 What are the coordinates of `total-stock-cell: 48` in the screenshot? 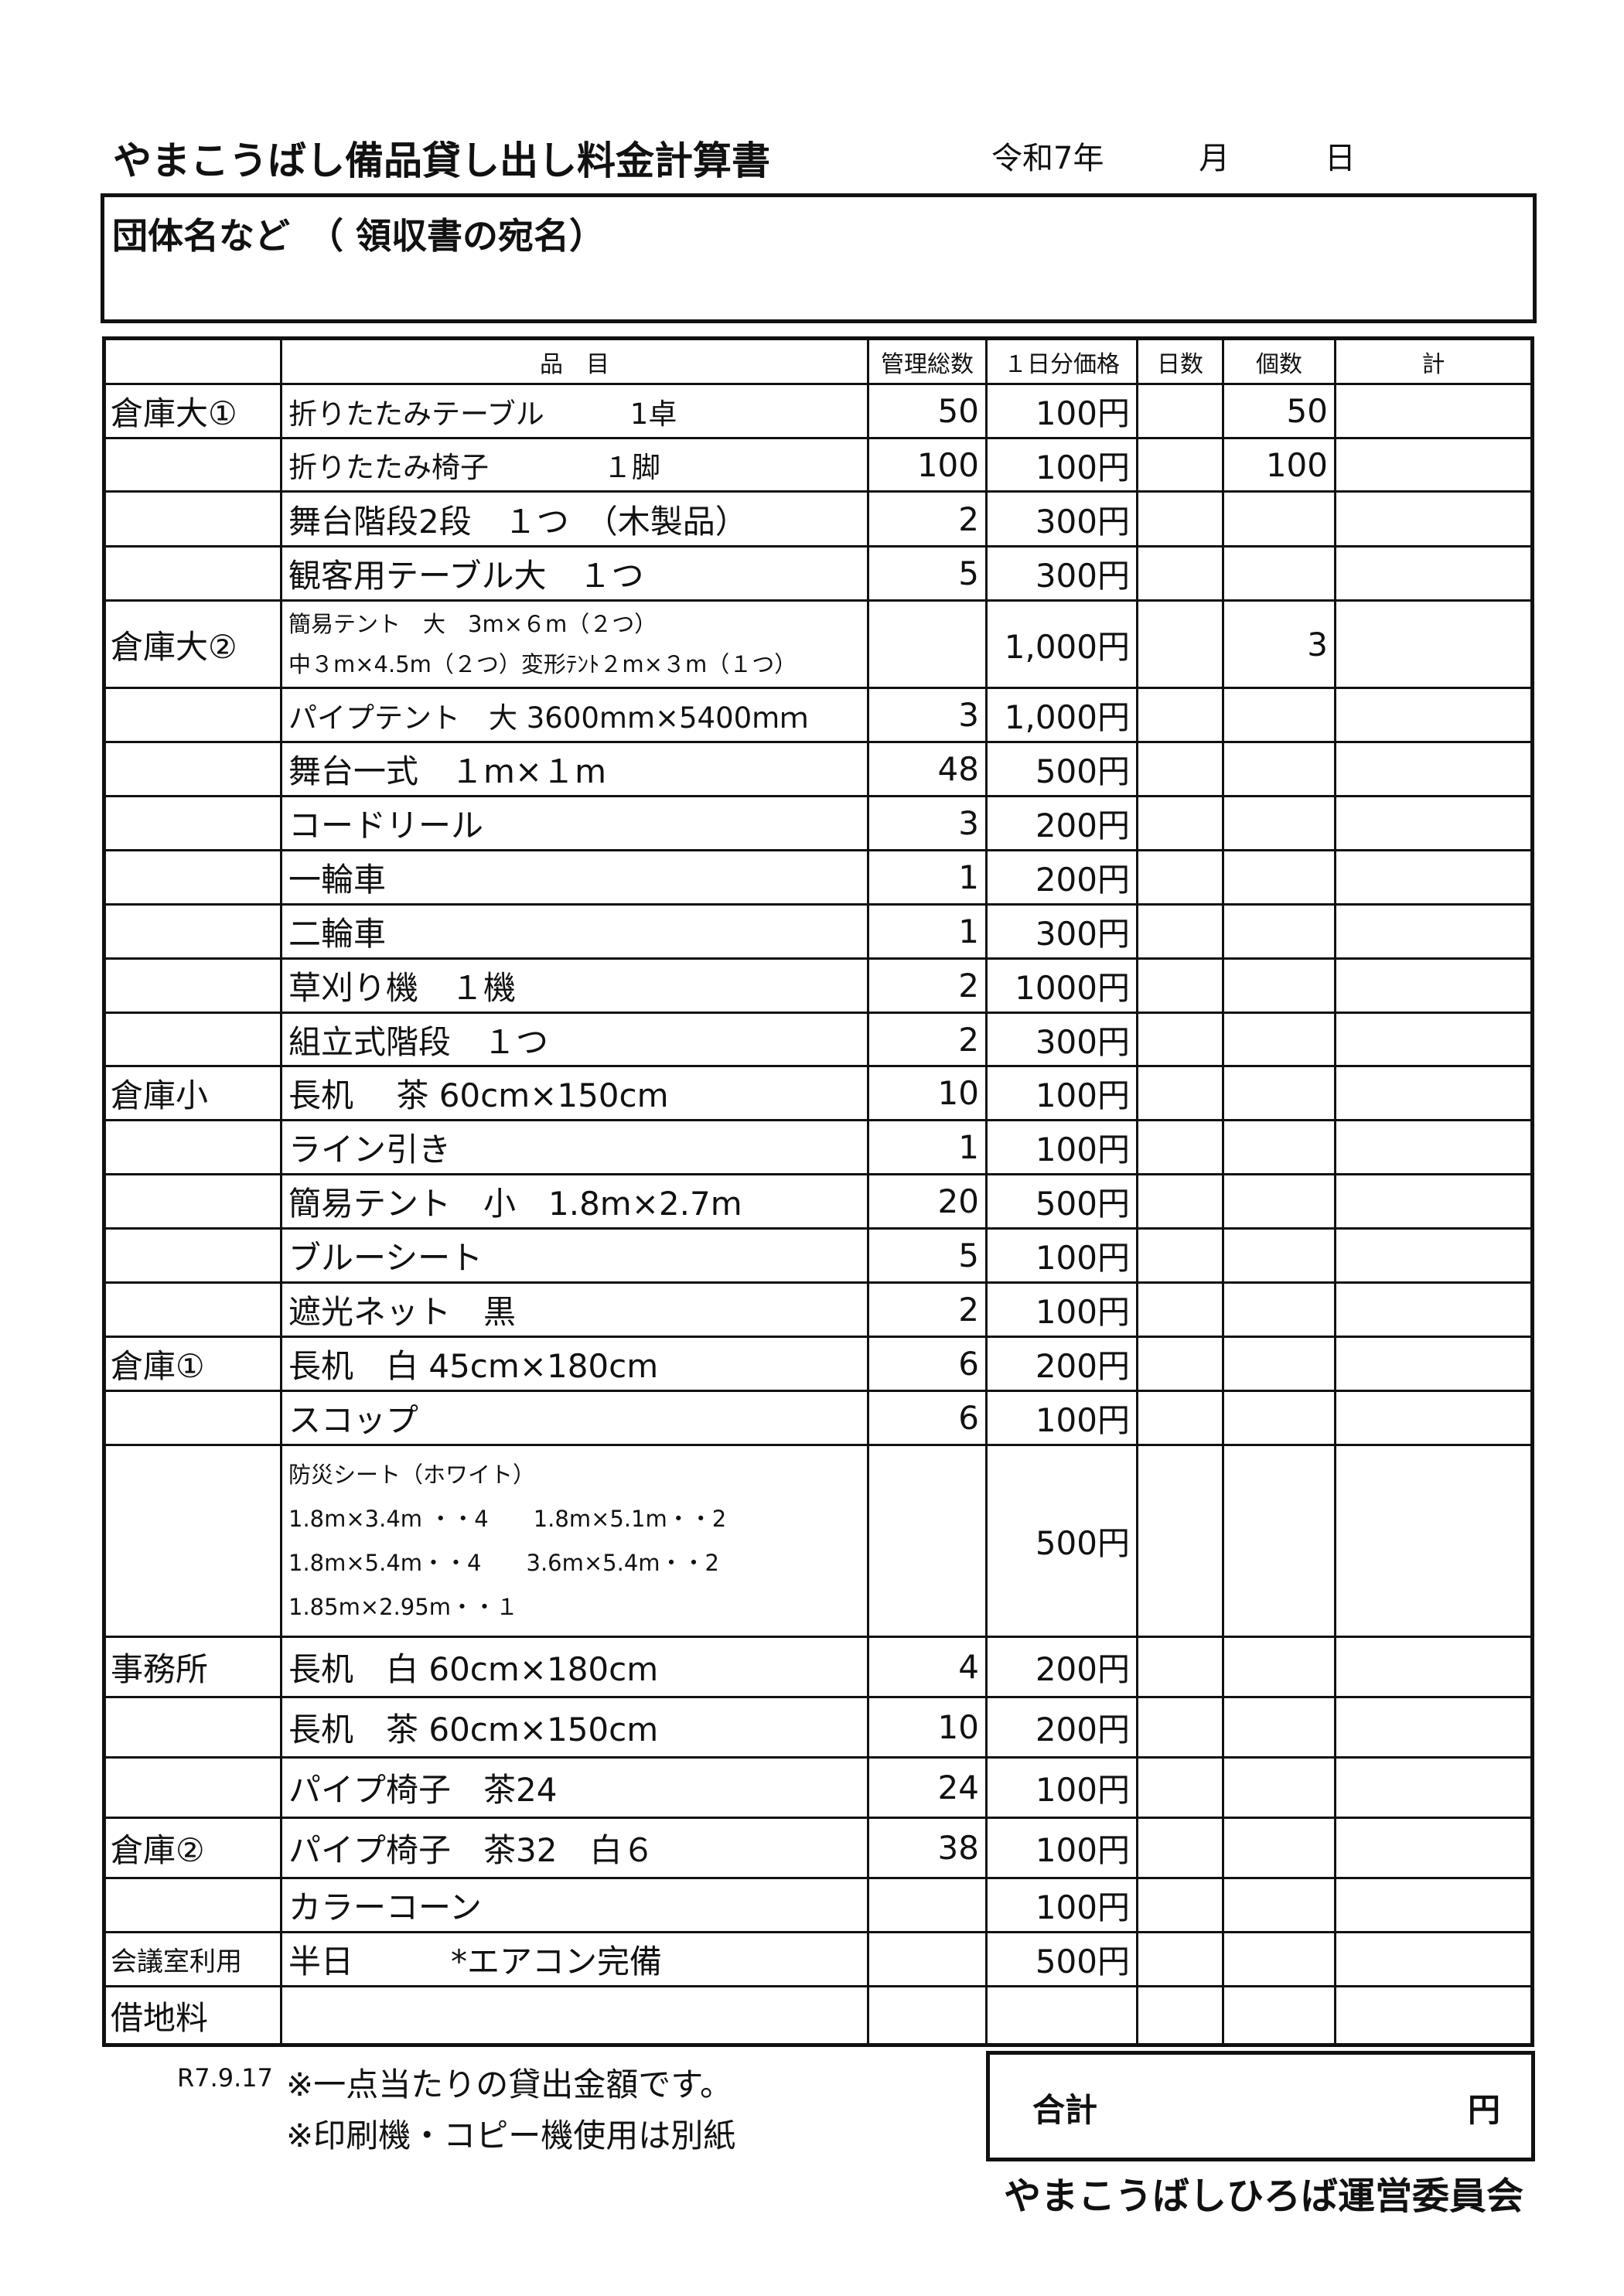 It's located at (927, 769).